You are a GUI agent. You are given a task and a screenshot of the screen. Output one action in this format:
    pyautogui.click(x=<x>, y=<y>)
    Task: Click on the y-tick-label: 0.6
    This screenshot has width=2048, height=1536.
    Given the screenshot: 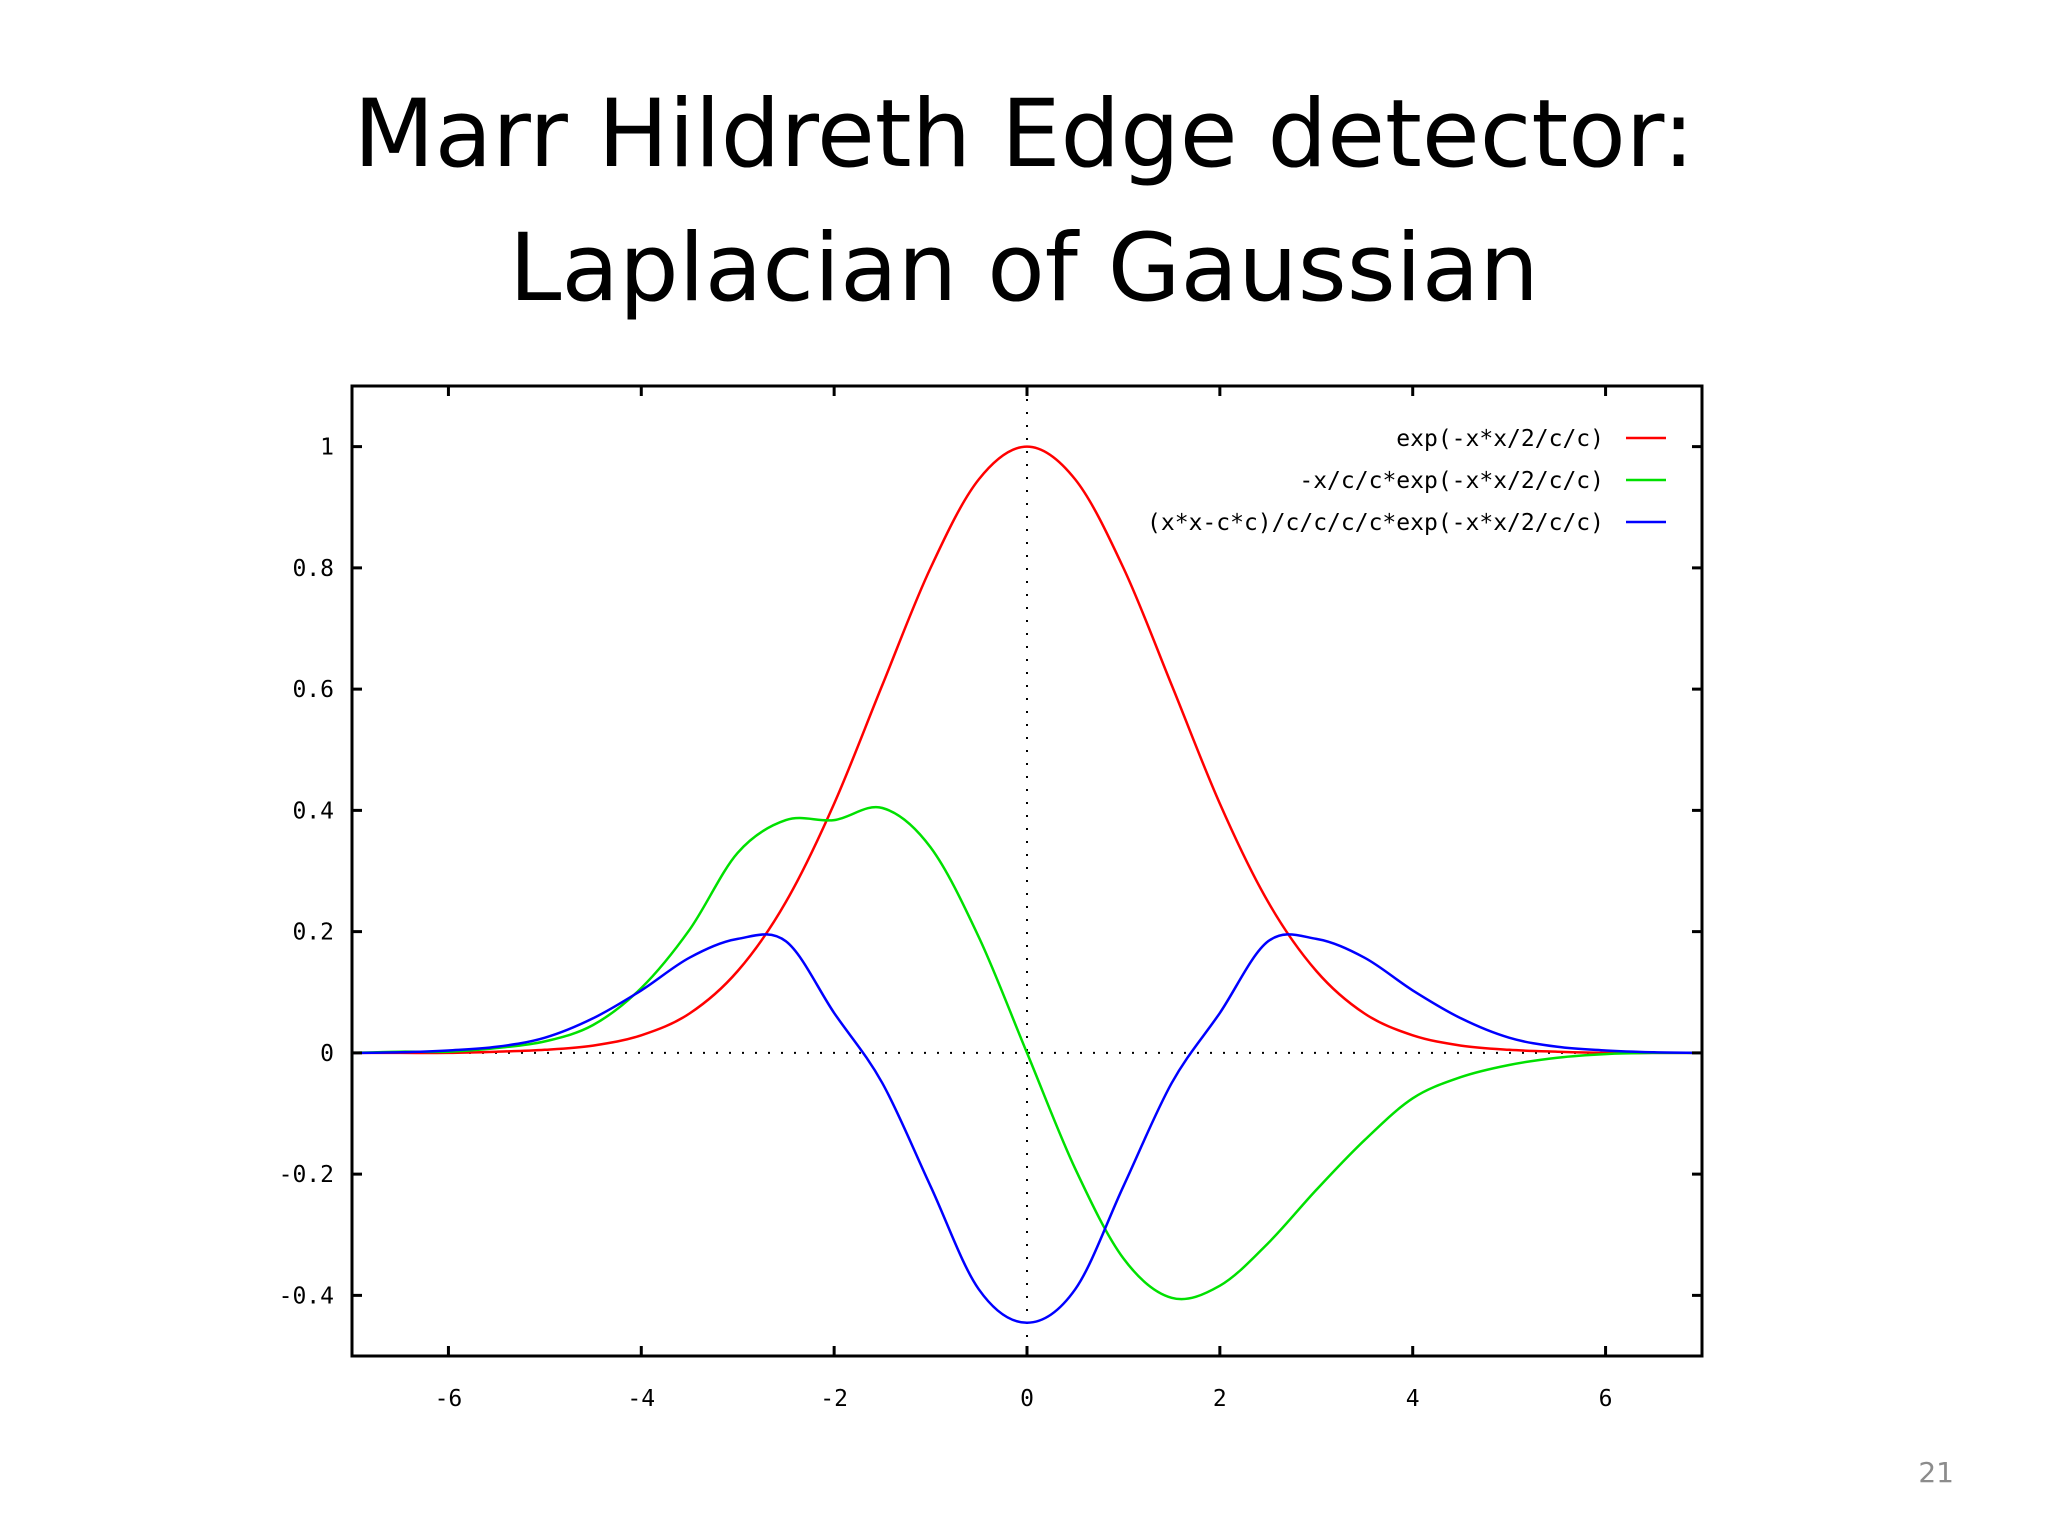 What is the action you would take?
    pyautogui.click(x=313, y=690)
    